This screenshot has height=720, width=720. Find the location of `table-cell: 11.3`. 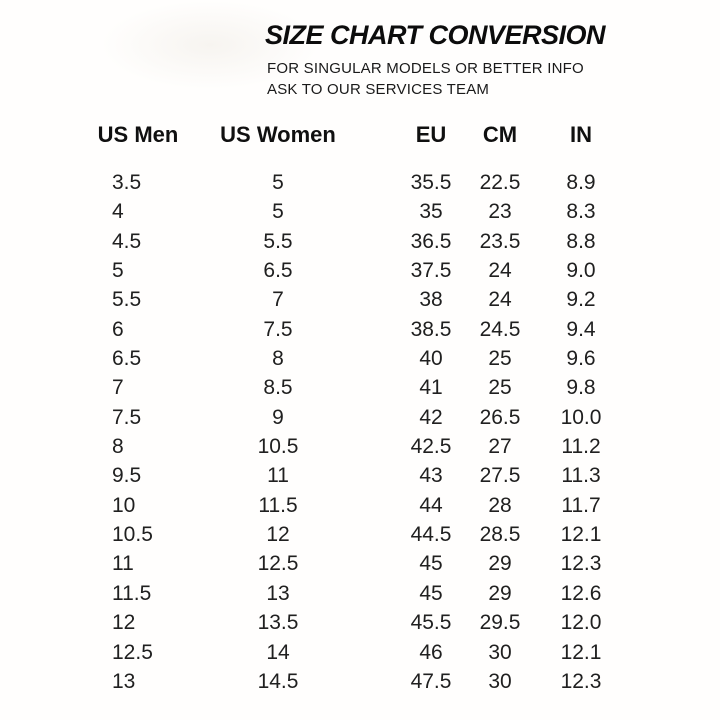

table-cell: 11.3 is located at coordinates (581, 476).